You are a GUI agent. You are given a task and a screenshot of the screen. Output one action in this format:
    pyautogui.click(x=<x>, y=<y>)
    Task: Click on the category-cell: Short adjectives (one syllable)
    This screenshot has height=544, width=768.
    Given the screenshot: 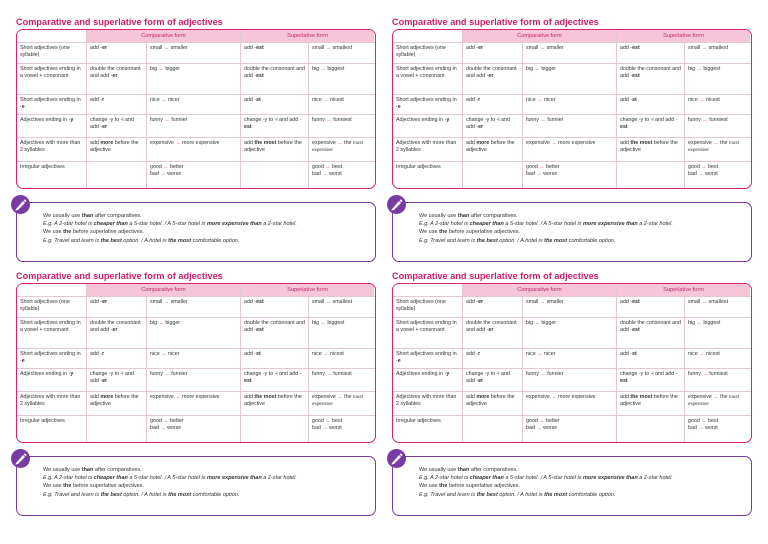 What is the action you would take?
    pyautogui.click(x=428, y=53)
    